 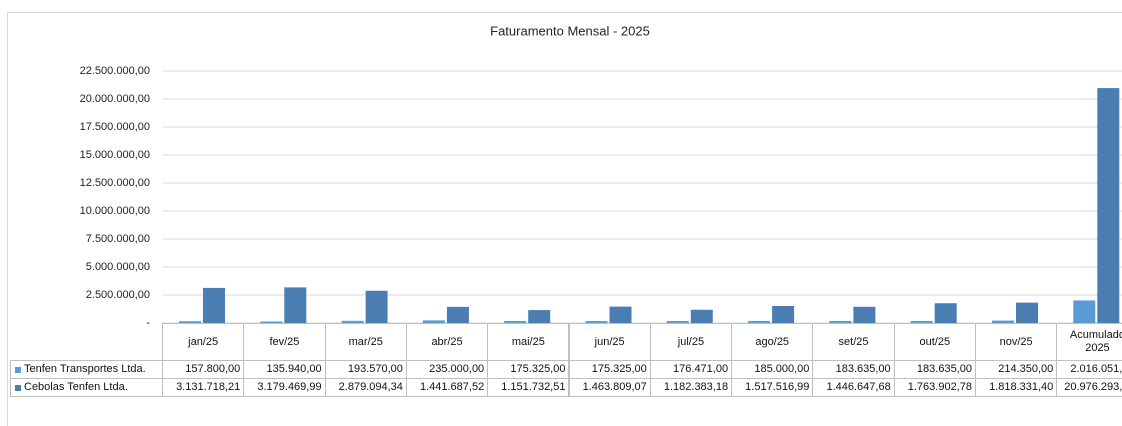 I want to click on y-tick-label: 2.500.000,00, so click(x=118, y=295).